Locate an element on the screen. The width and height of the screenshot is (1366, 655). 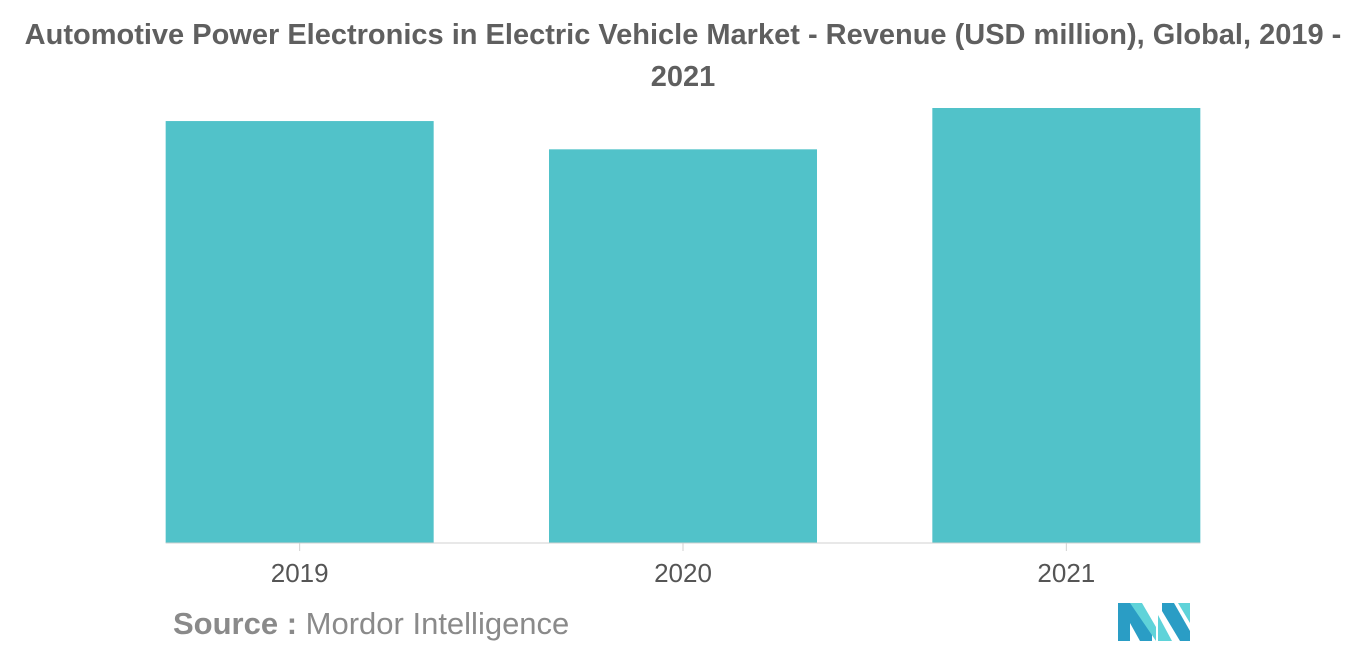
bar-2019 is located at coordinates (299, 332).